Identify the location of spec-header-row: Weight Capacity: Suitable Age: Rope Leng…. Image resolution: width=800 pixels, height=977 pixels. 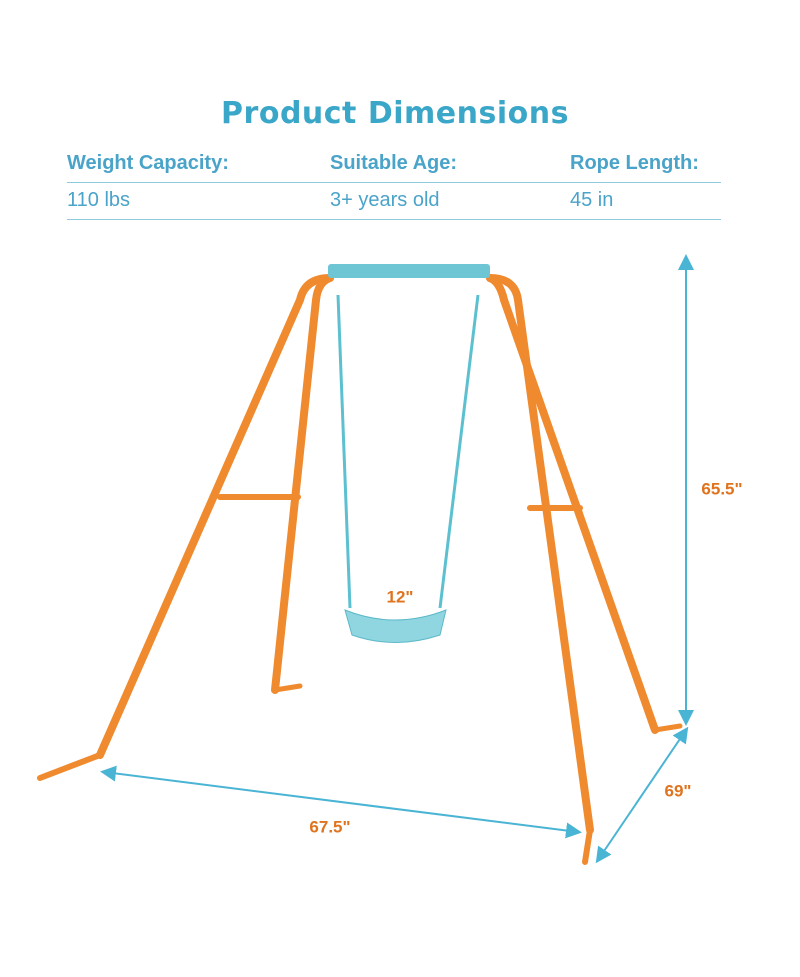
(394, 164).